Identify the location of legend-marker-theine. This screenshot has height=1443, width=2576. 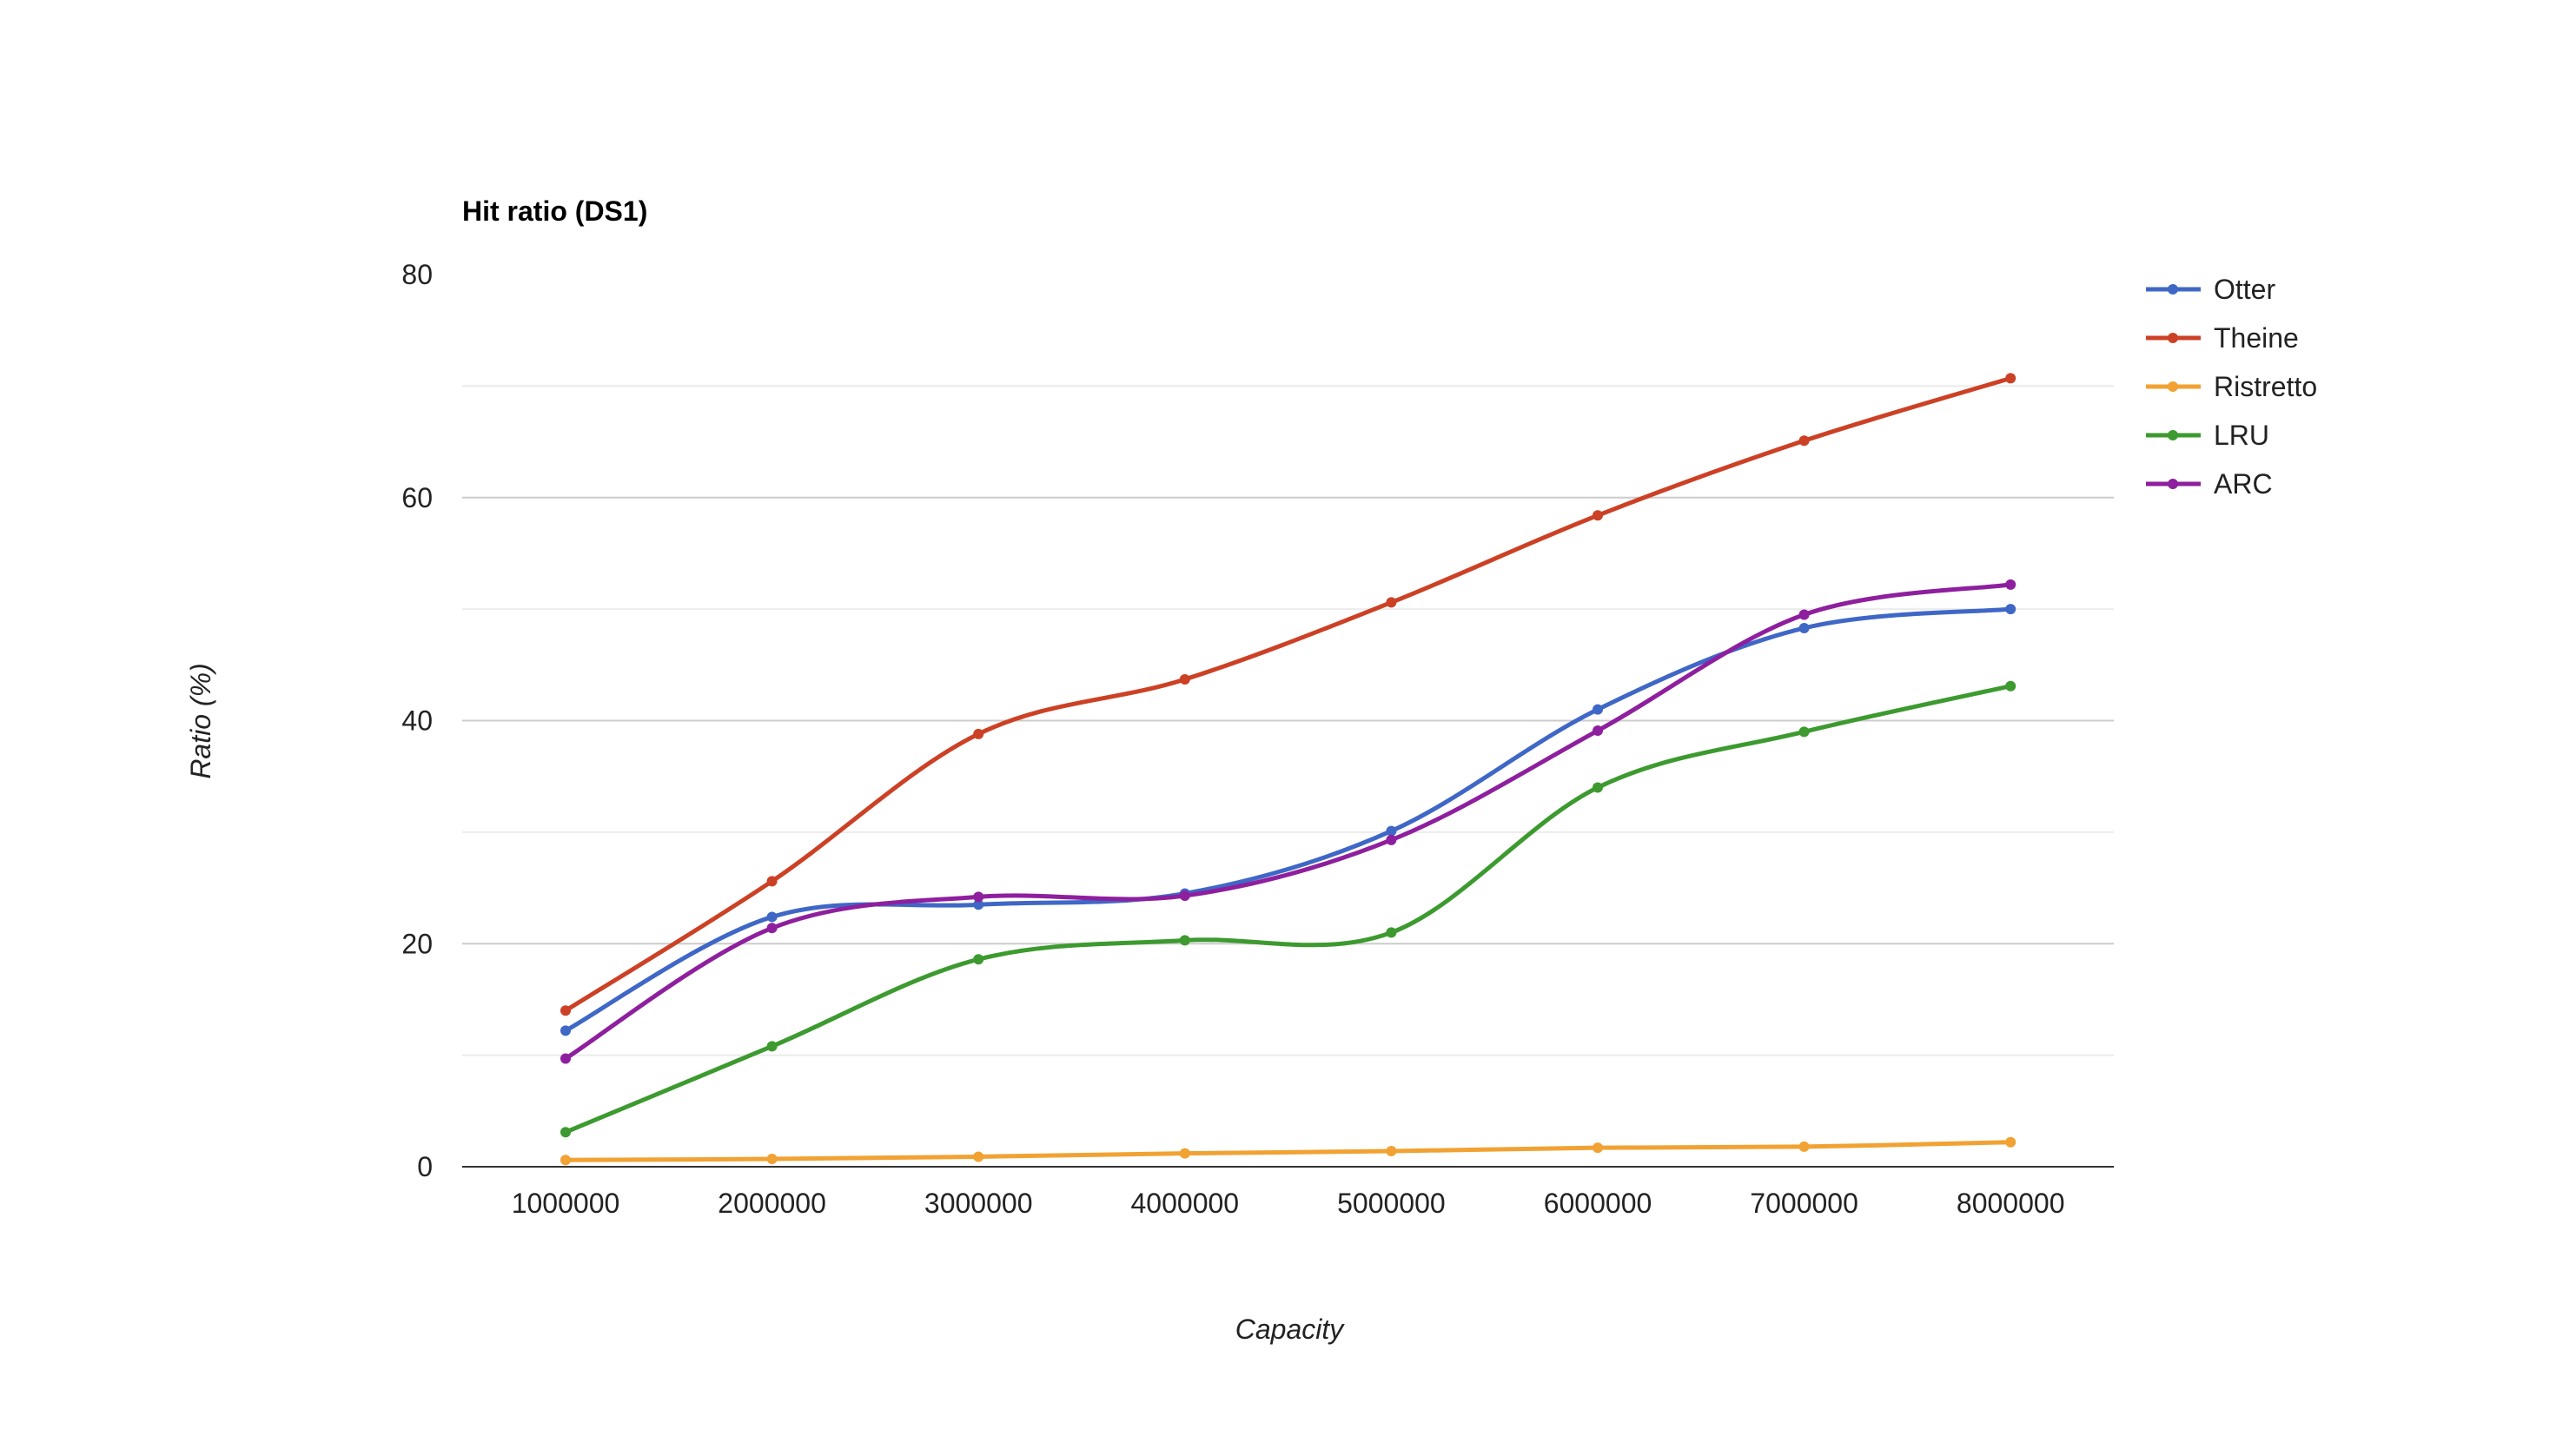
(2173, 338).